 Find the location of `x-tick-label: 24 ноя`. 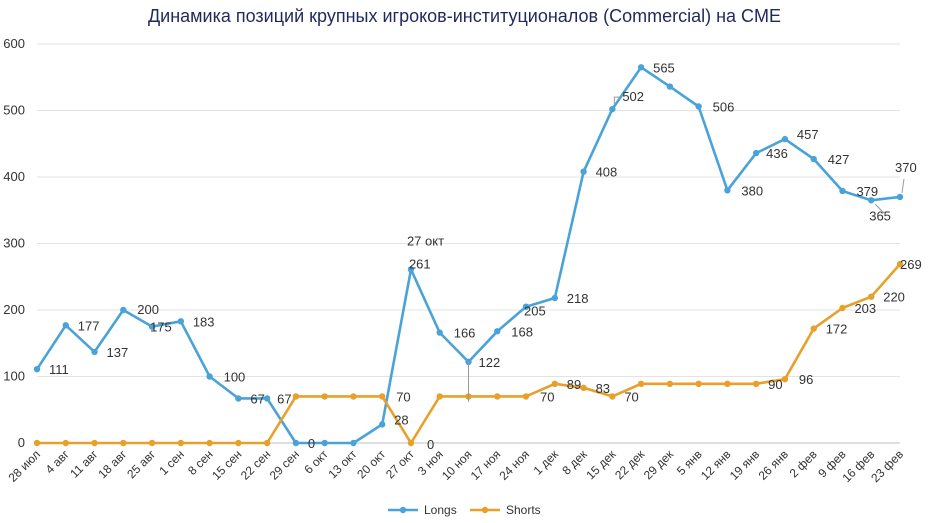

x-tick-label: 24 ноя is located at coordinates (514, 465).